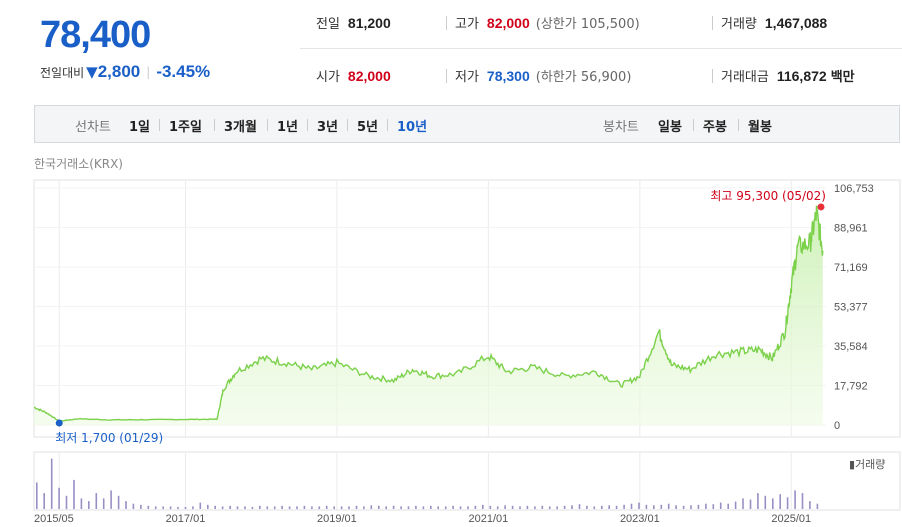  I want to click on candle-chart-label: 봉차트, so click(621, 127).